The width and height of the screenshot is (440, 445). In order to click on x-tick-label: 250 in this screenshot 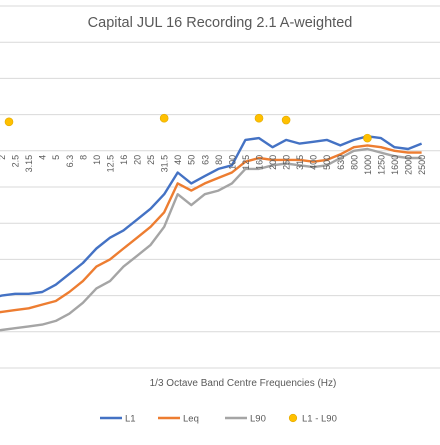, I will do `click(287, 162)`.